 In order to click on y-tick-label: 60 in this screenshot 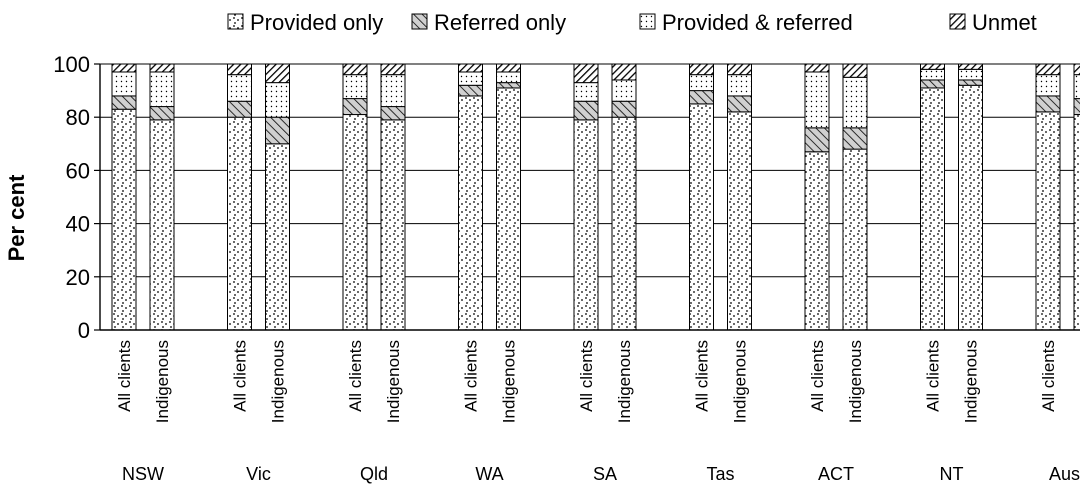, I will do `click(78, 170)`.